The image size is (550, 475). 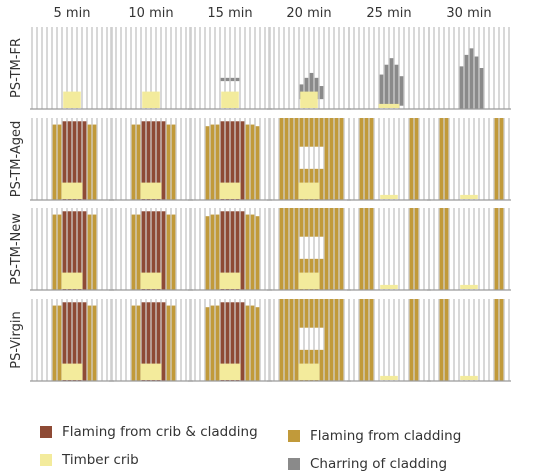 What do you see at coordinates (309, 68) in the screenshot?
I see `panel-r1-c4` at bounding box center [309, 68].